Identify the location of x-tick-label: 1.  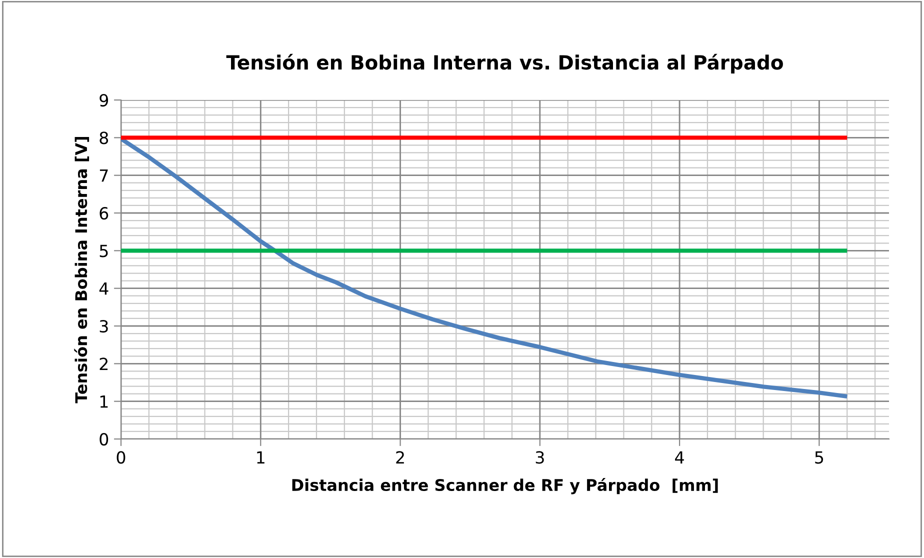
(260, 457).